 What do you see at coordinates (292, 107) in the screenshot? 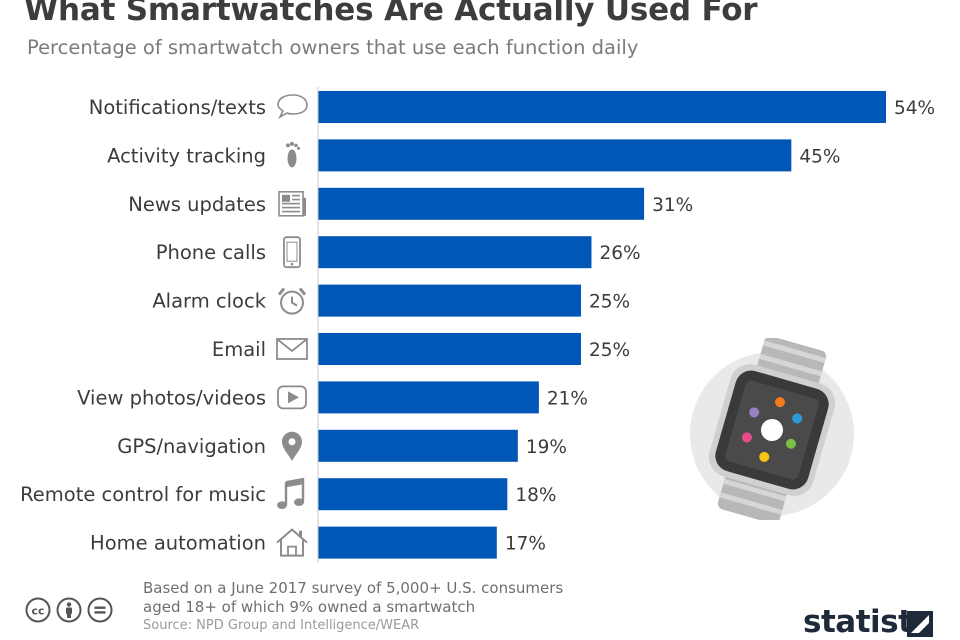
I see `speech-bubble-icon` at bounding box center [292, 107].